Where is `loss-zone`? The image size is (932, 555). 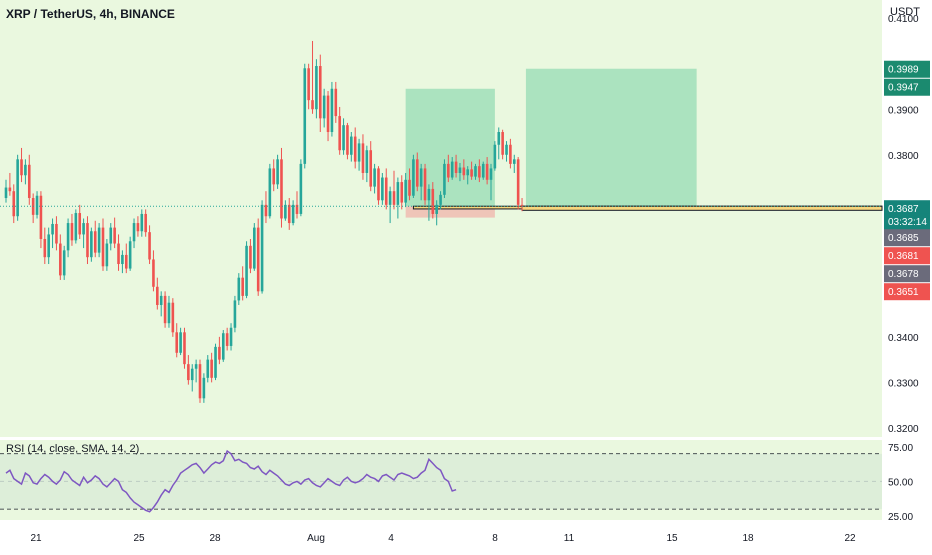
loss-zone is located at coordinates (450, 212).